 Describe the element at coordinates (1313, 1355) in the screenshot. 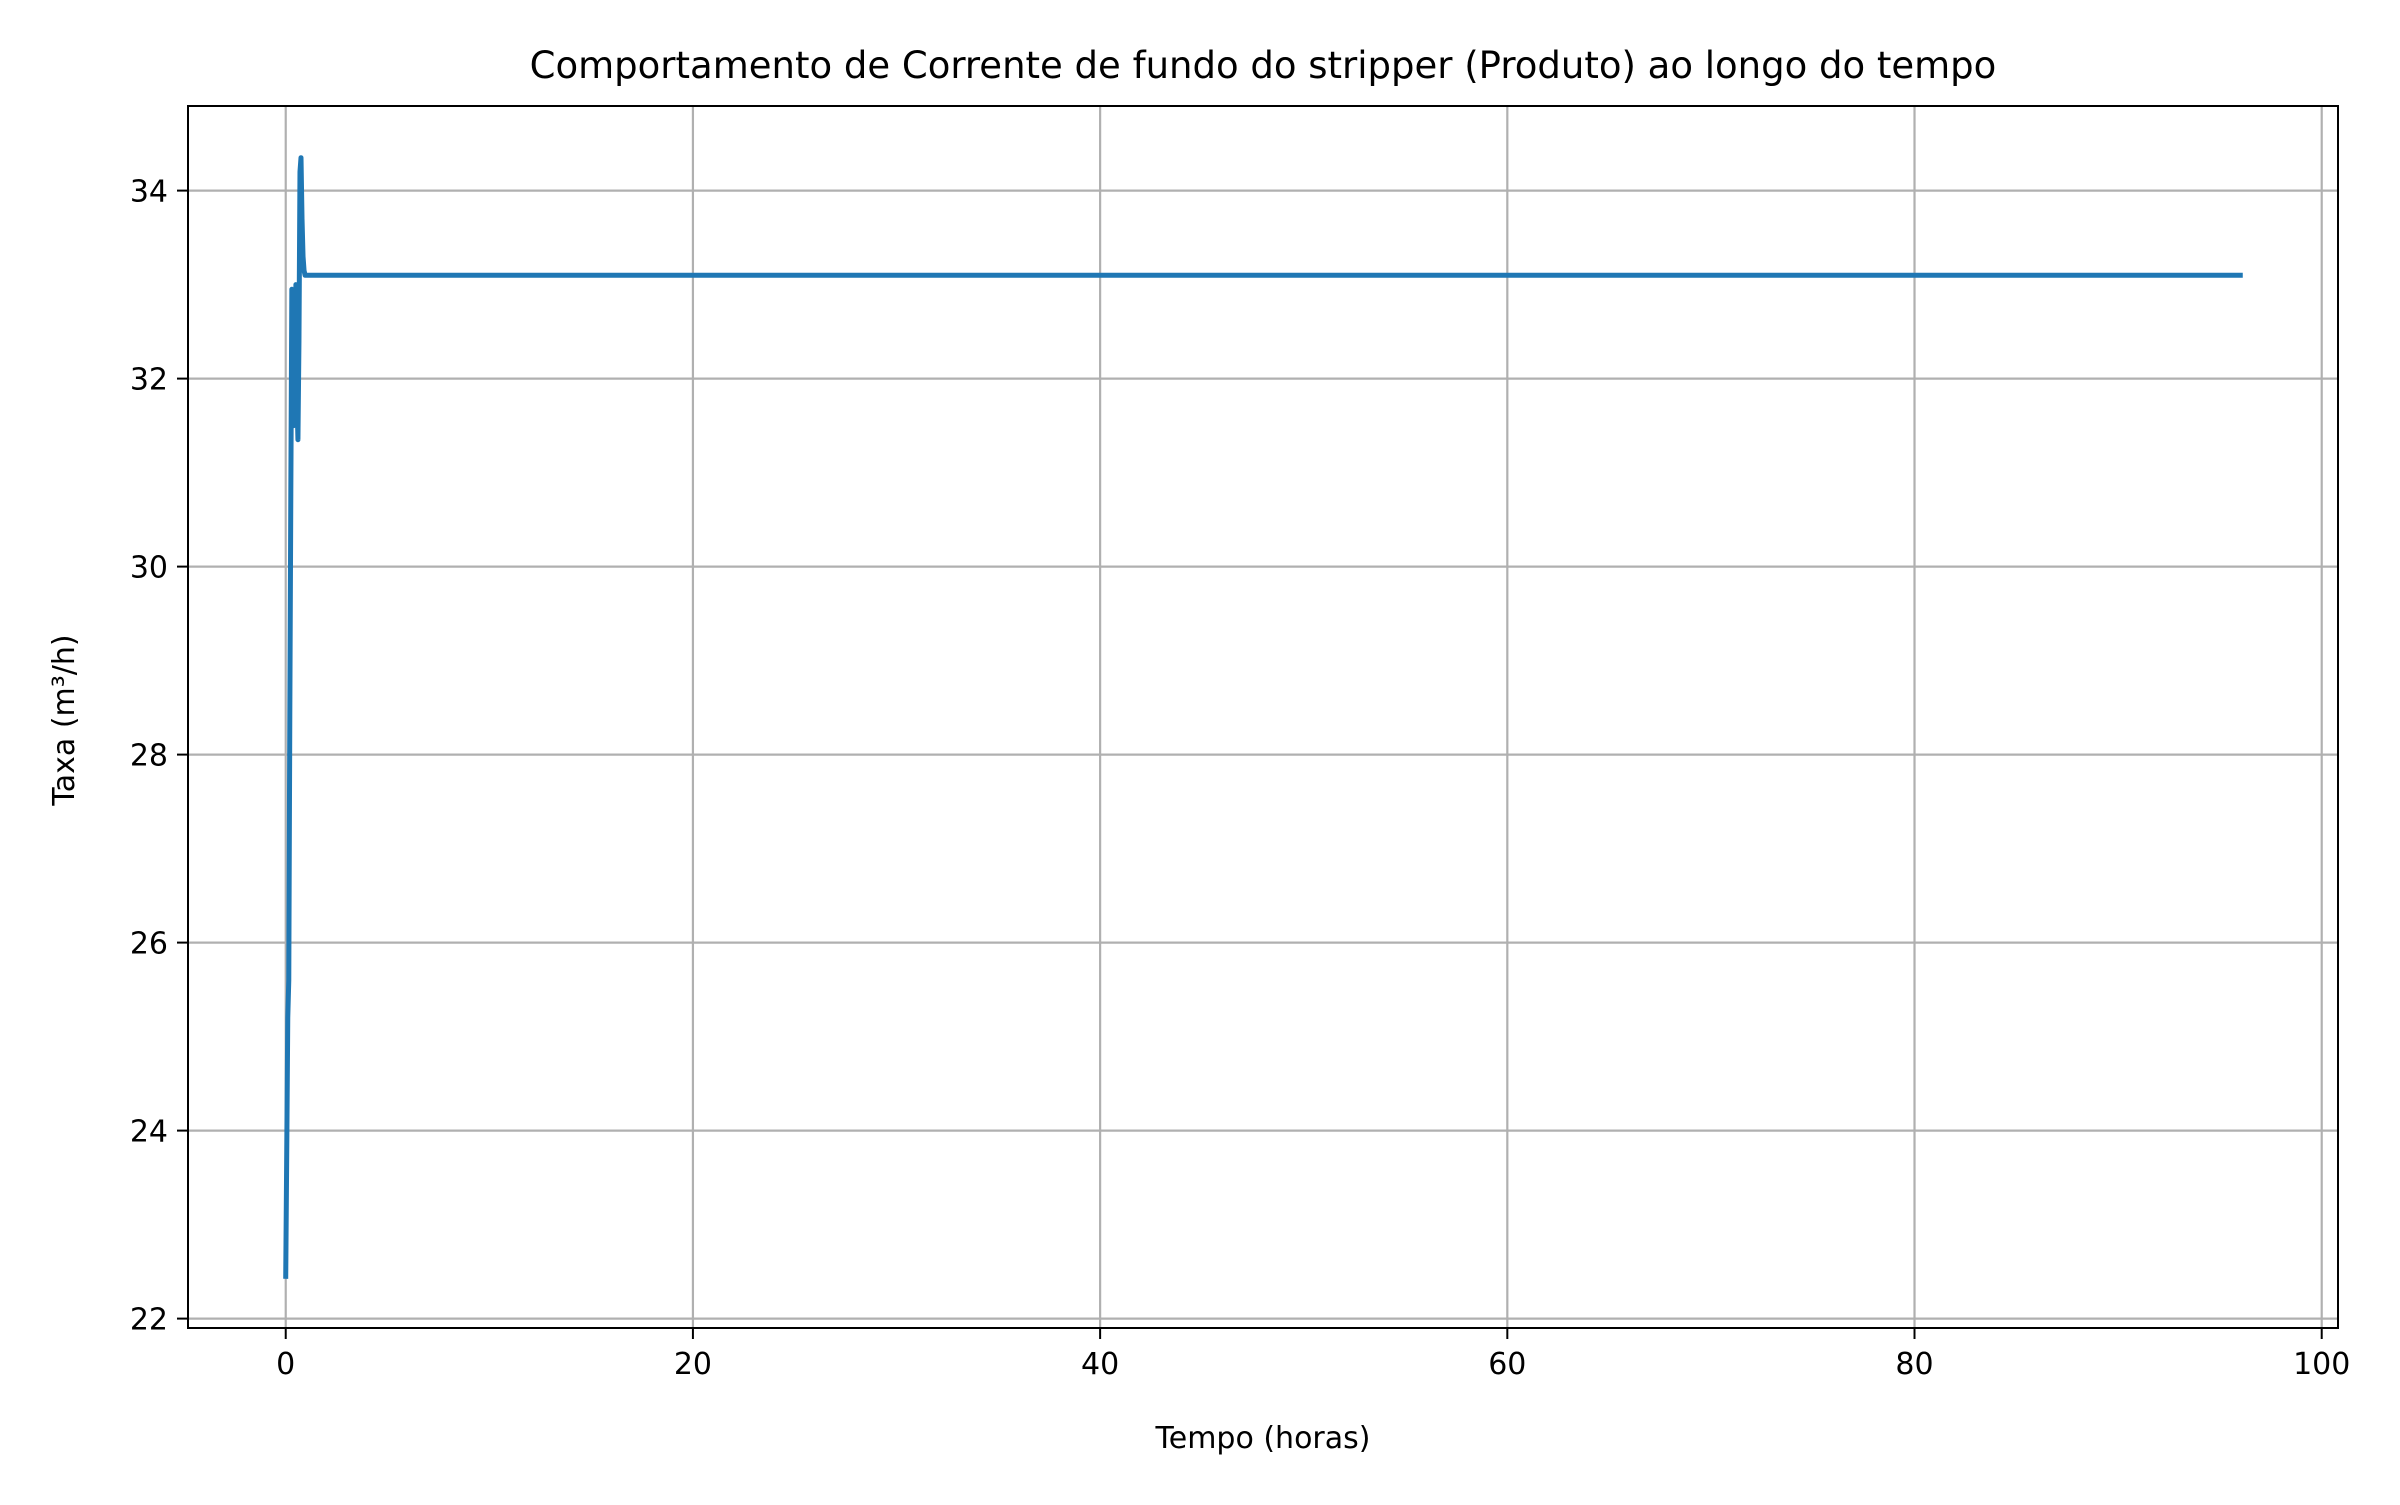

I see `x-axis: 0 20 40 60 80 100` at that location.